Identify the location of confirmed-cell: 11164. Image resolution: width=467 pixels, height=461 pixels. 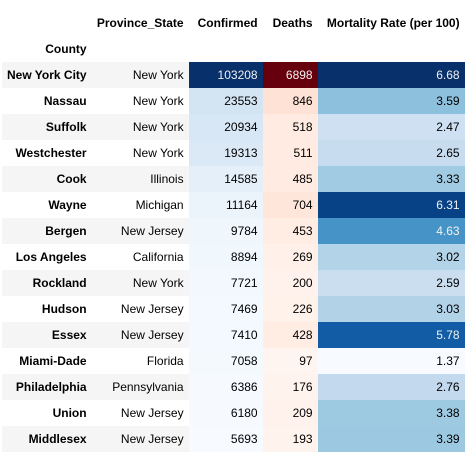
(225, 205).